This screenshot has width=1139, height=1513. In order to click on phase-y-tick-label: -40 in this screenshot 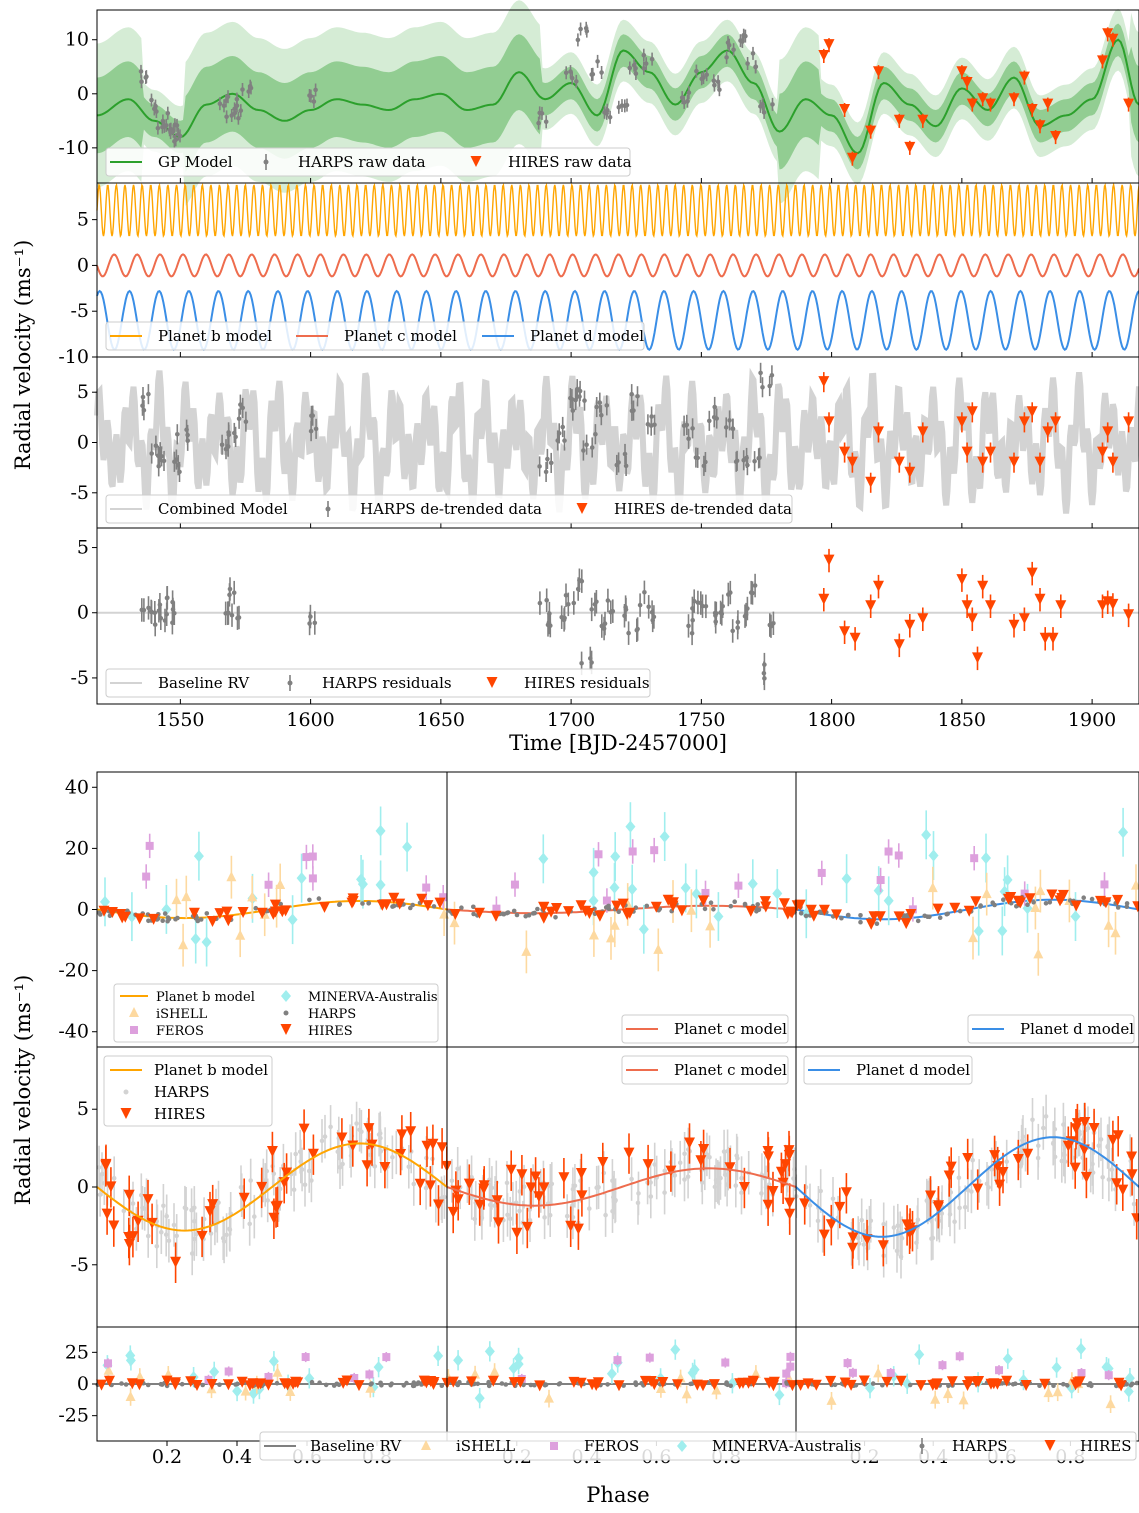, I will do `click(73, 1032)`.